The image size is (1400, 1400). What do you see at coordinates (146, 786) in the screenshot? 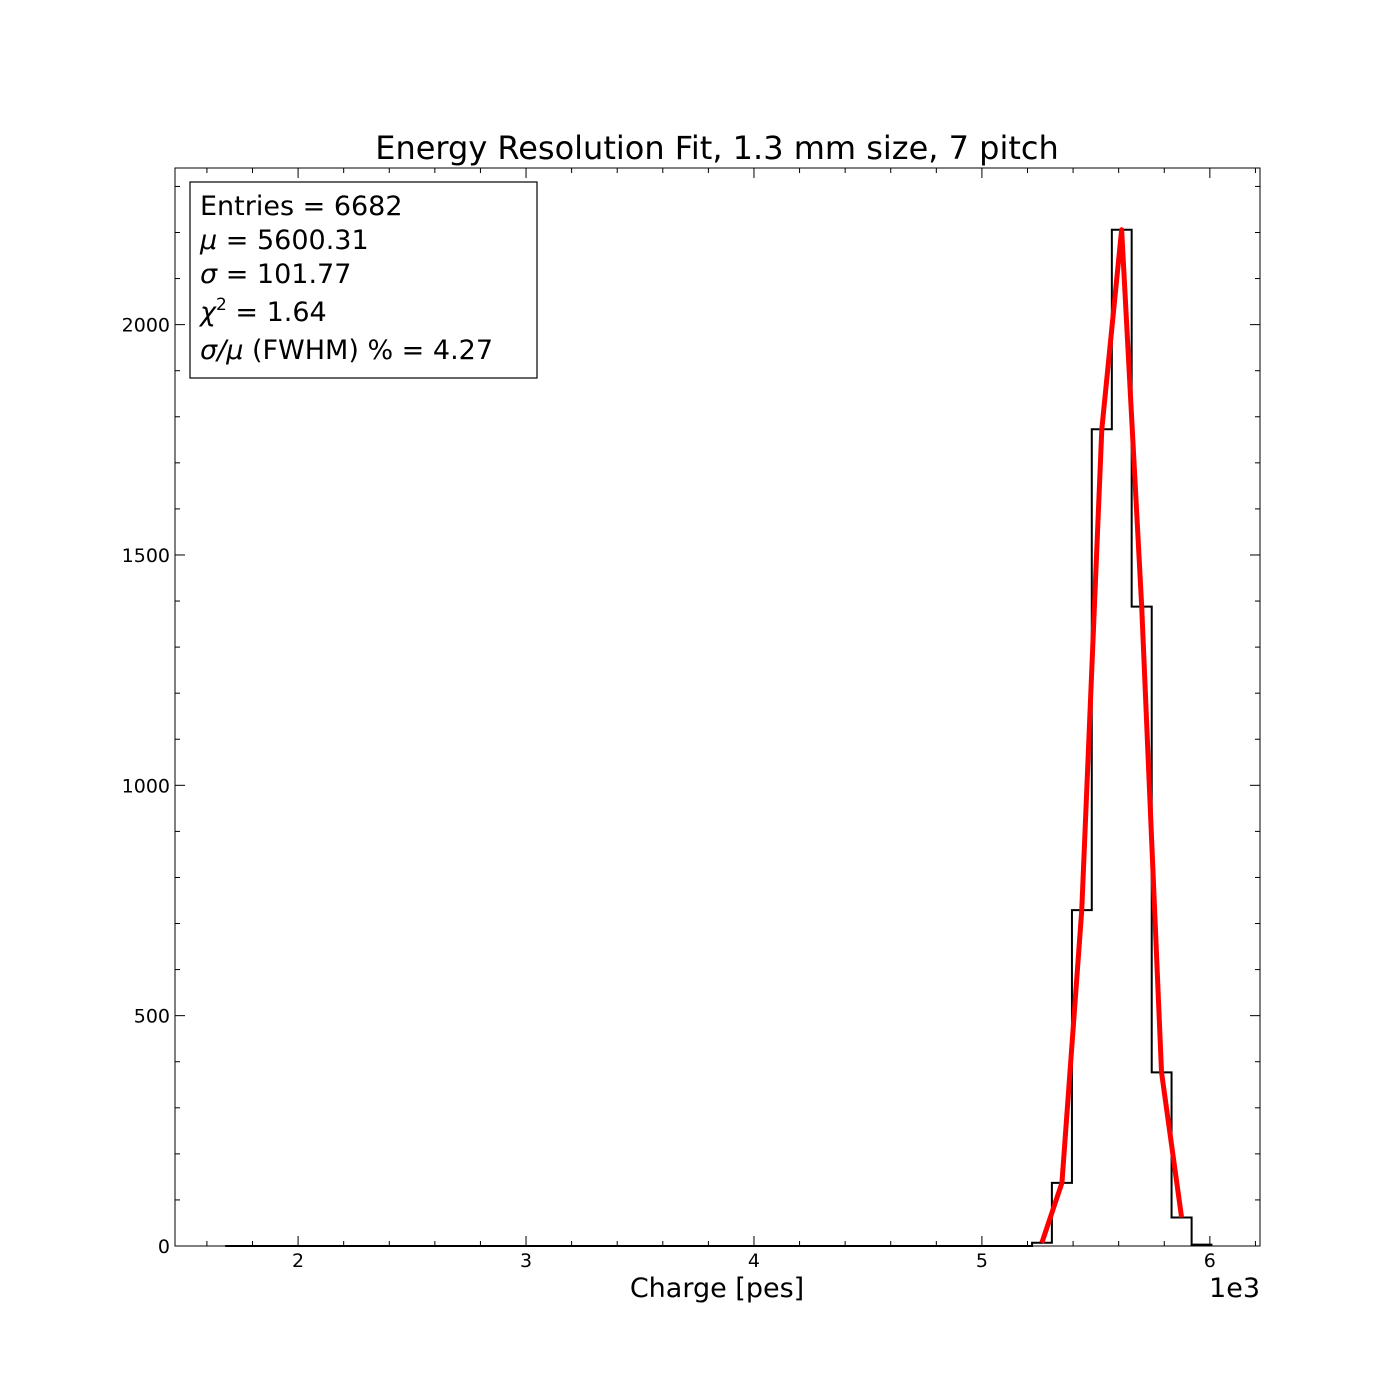
I see `y-tick-label: 1000` at bounding box center [146, 786].